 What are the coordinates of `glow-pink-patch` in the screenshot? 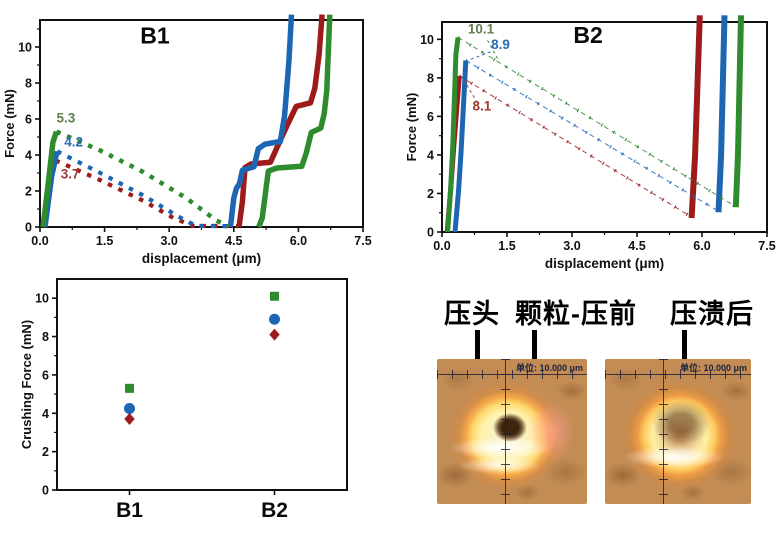 It's located at (551, 431).